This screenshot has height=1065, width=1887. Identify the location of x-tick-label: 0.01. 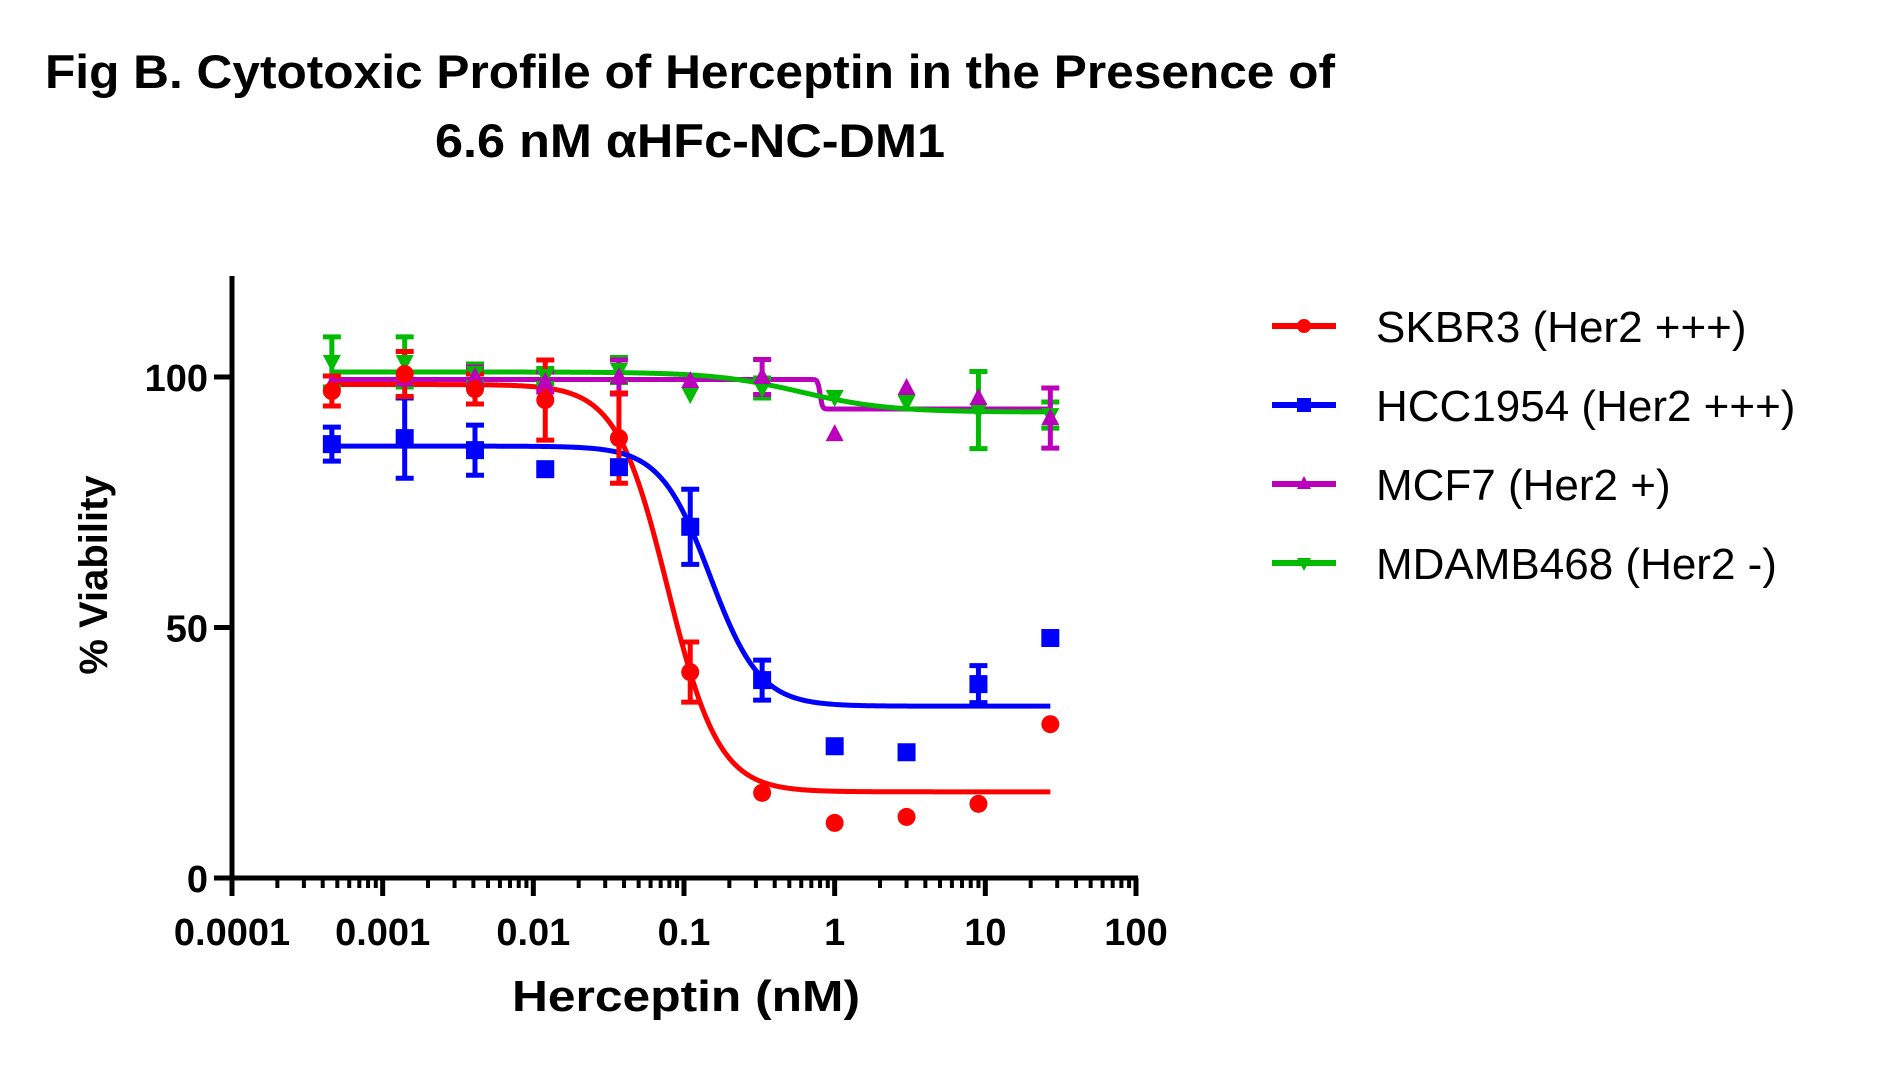
(533, 933).